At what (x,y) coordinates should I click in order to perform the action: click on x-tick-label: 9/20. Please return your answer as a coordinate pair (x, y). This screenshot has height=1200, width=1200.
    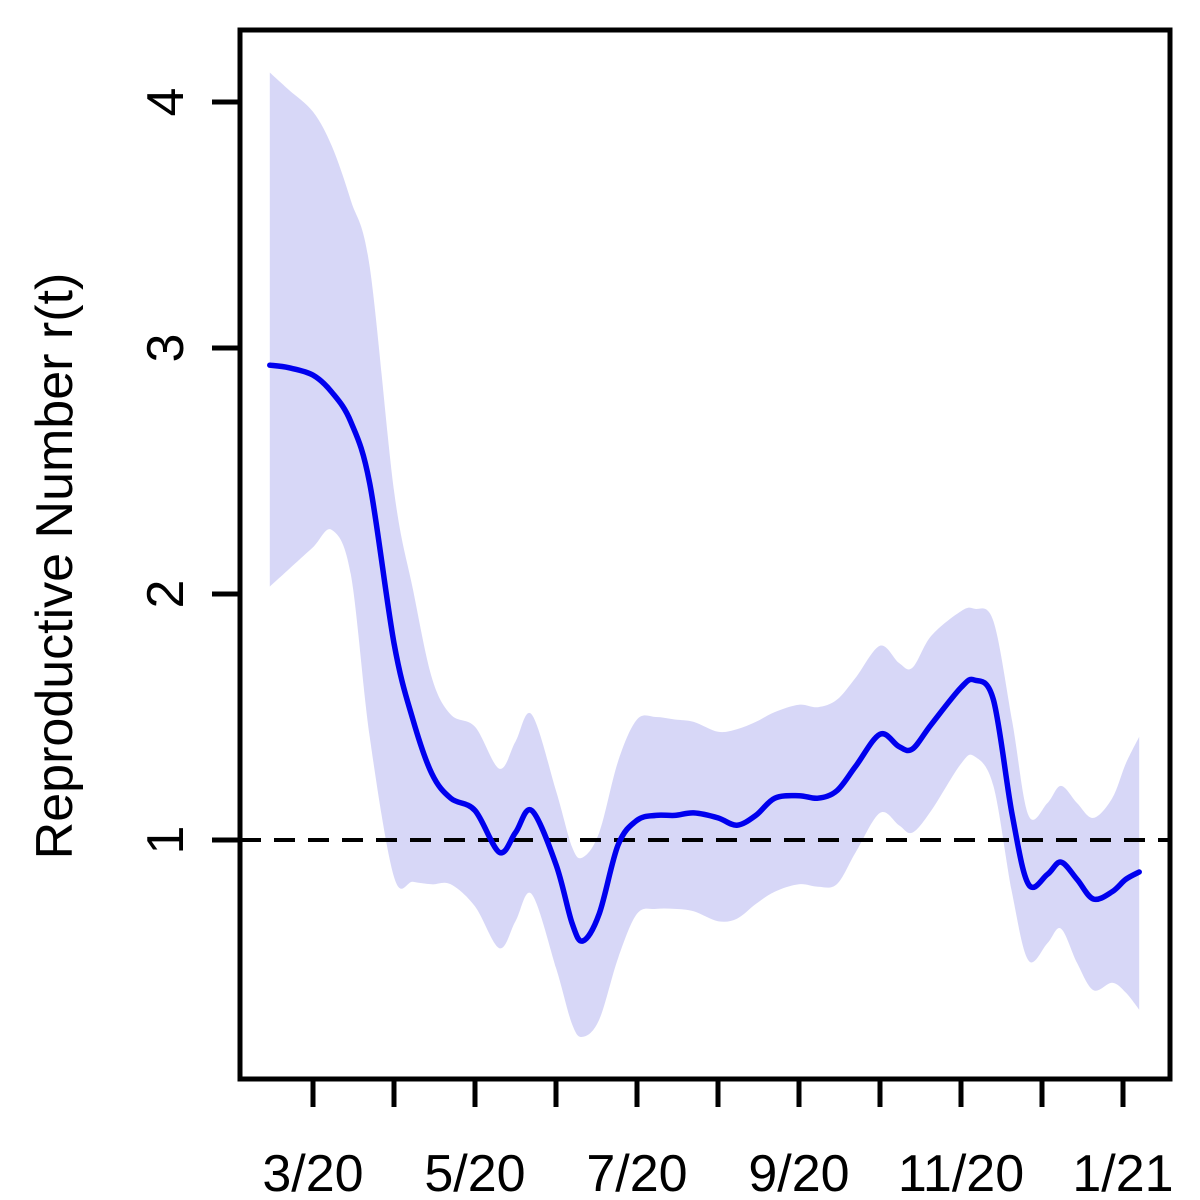
    Looking at the image, I should click on (799, 1172).